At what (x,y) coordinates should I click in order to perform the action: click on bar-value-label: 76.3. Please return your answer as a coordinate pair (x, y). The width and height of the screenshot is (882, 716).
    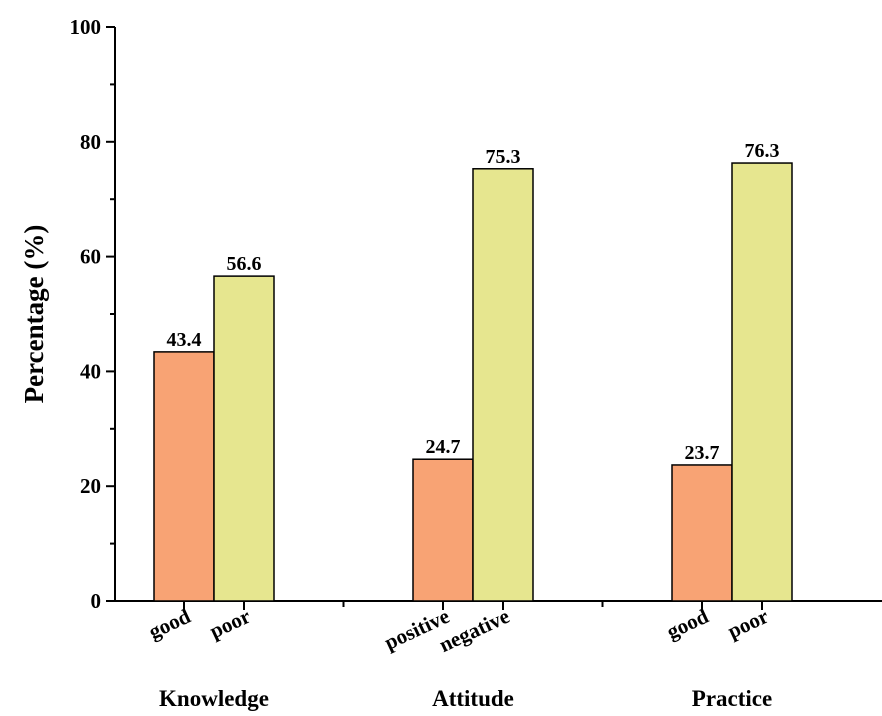
    Looking at the image, I should click on (762, 151).